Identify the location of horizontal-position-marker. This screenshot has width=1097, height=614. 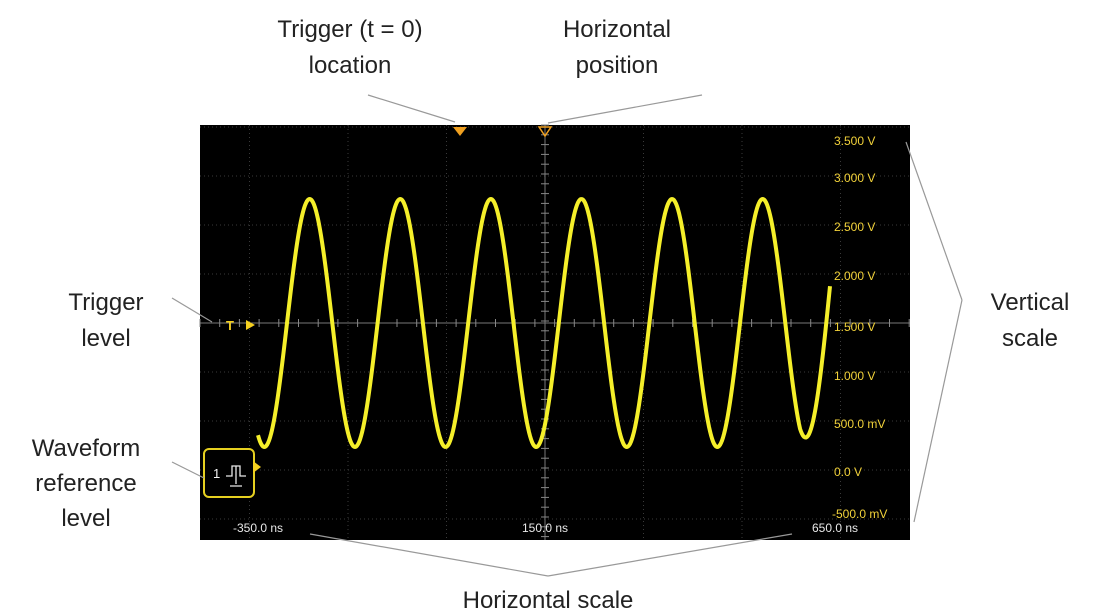
(545, 132).